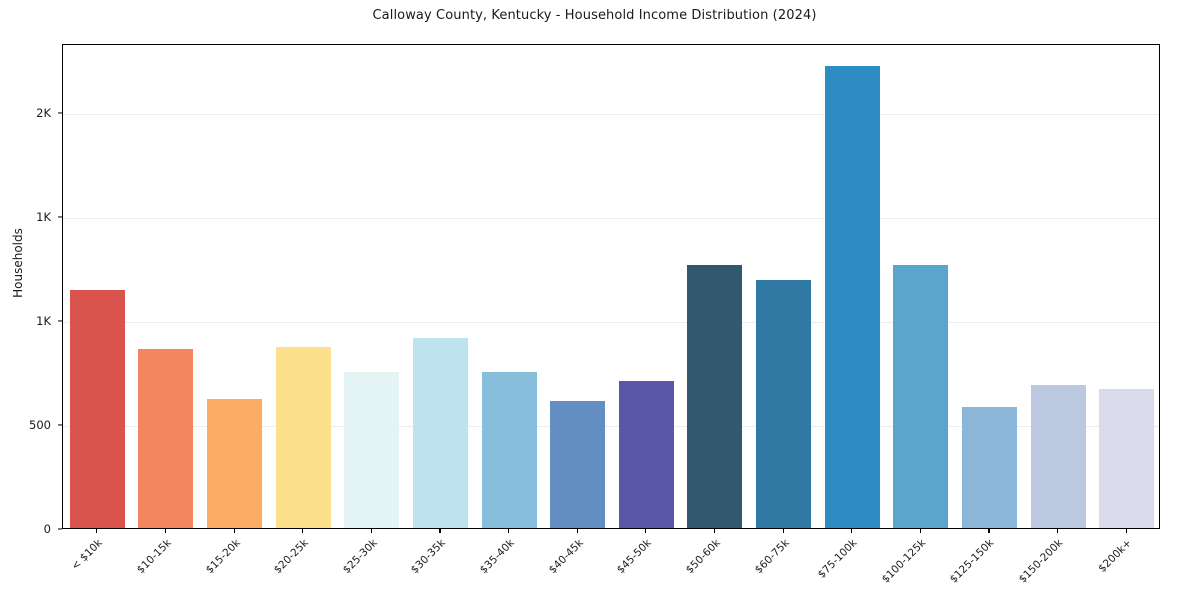 Image resolution: width=1189 pixels, height=590 pixels. Describe the element at coordinates (497, 557) in the screenshot. I see `x-tick-label: $35-40k` at that location.